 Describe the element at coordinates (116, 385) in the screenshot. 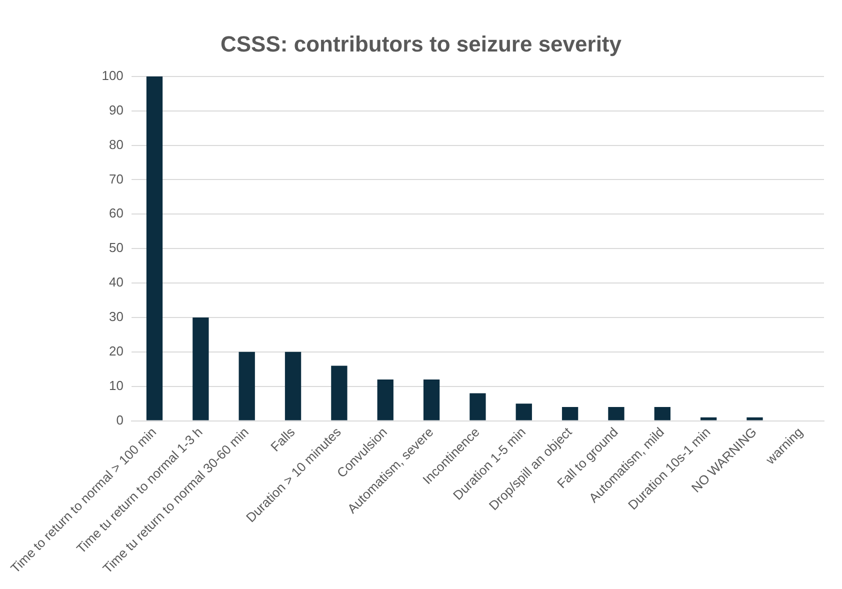

I see `y-tick-label: 10` at that location.